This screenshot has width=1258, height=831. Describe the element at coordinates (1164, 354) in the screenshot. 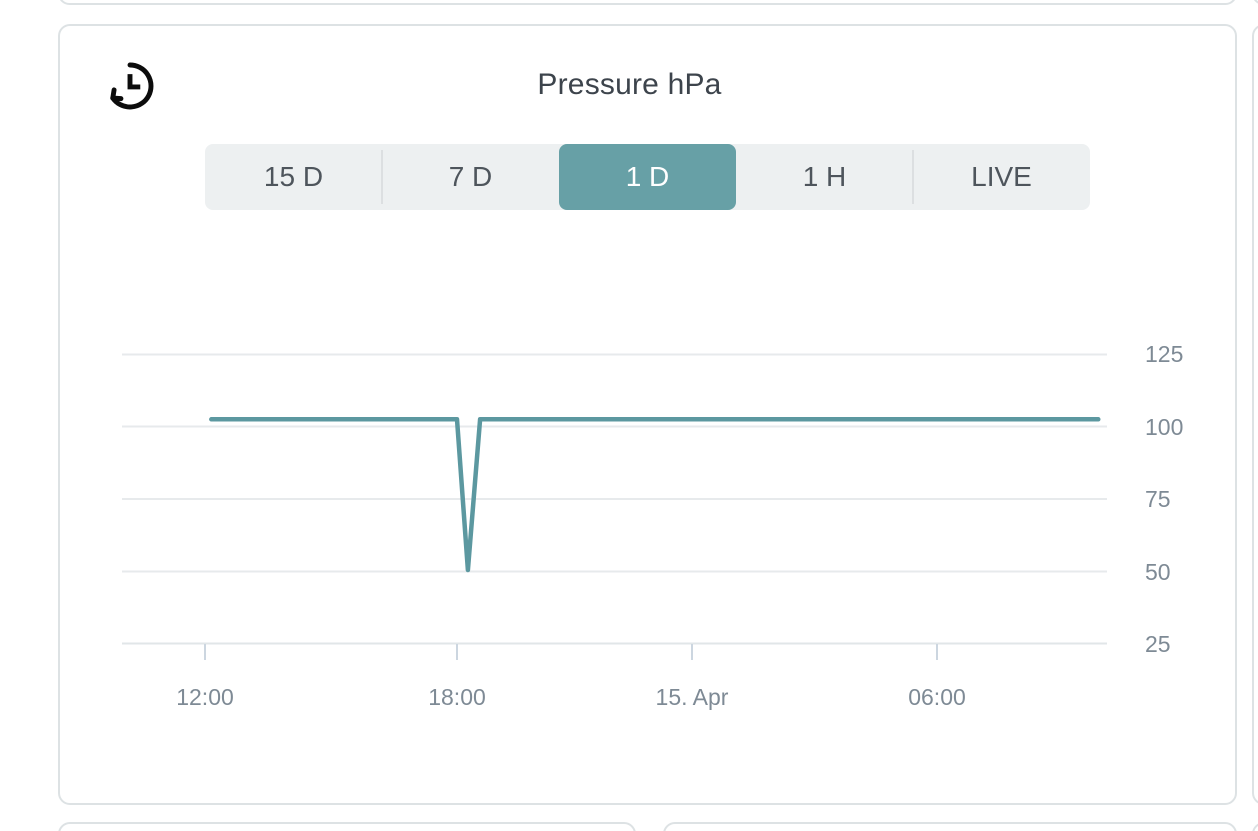

I see `y-axis-label: 125` at that location.